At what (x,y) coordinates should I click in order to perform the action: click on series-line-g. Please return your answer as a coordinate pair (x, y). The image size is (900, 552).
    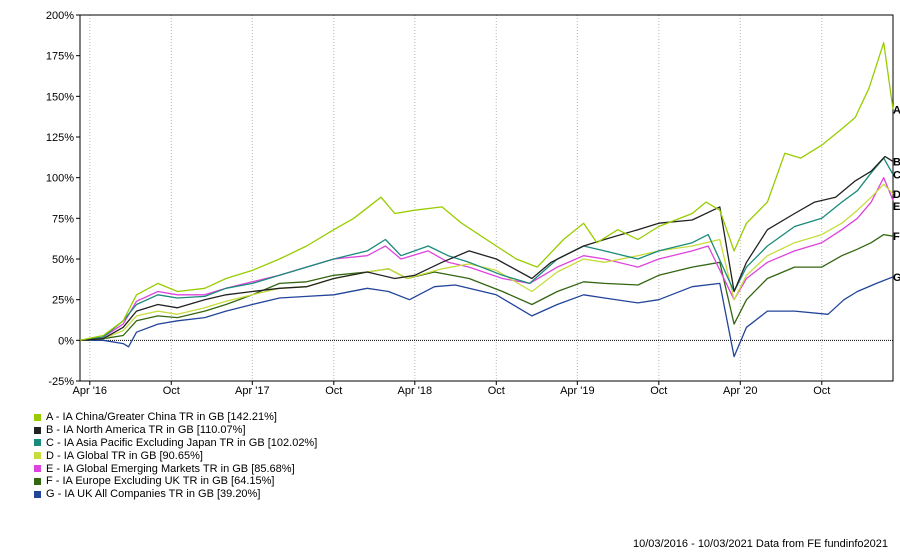
    Looking at the image, I should click on (487, 317).